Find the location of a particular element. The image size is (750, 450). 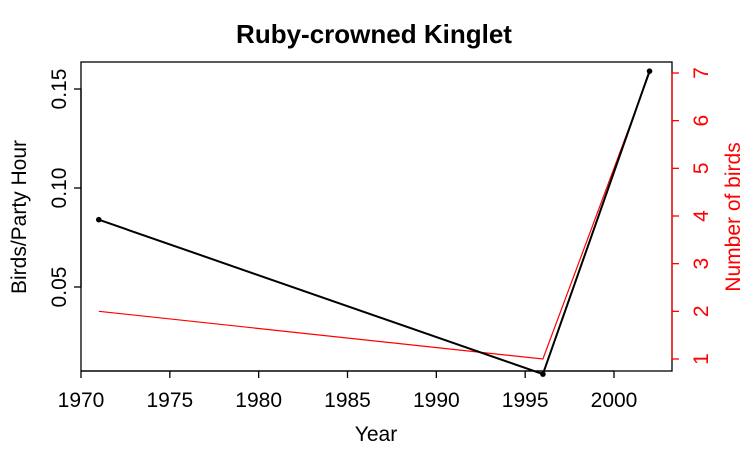

chart-title: Ruby-crowned Kinglet is located at coordinates (374, 34).